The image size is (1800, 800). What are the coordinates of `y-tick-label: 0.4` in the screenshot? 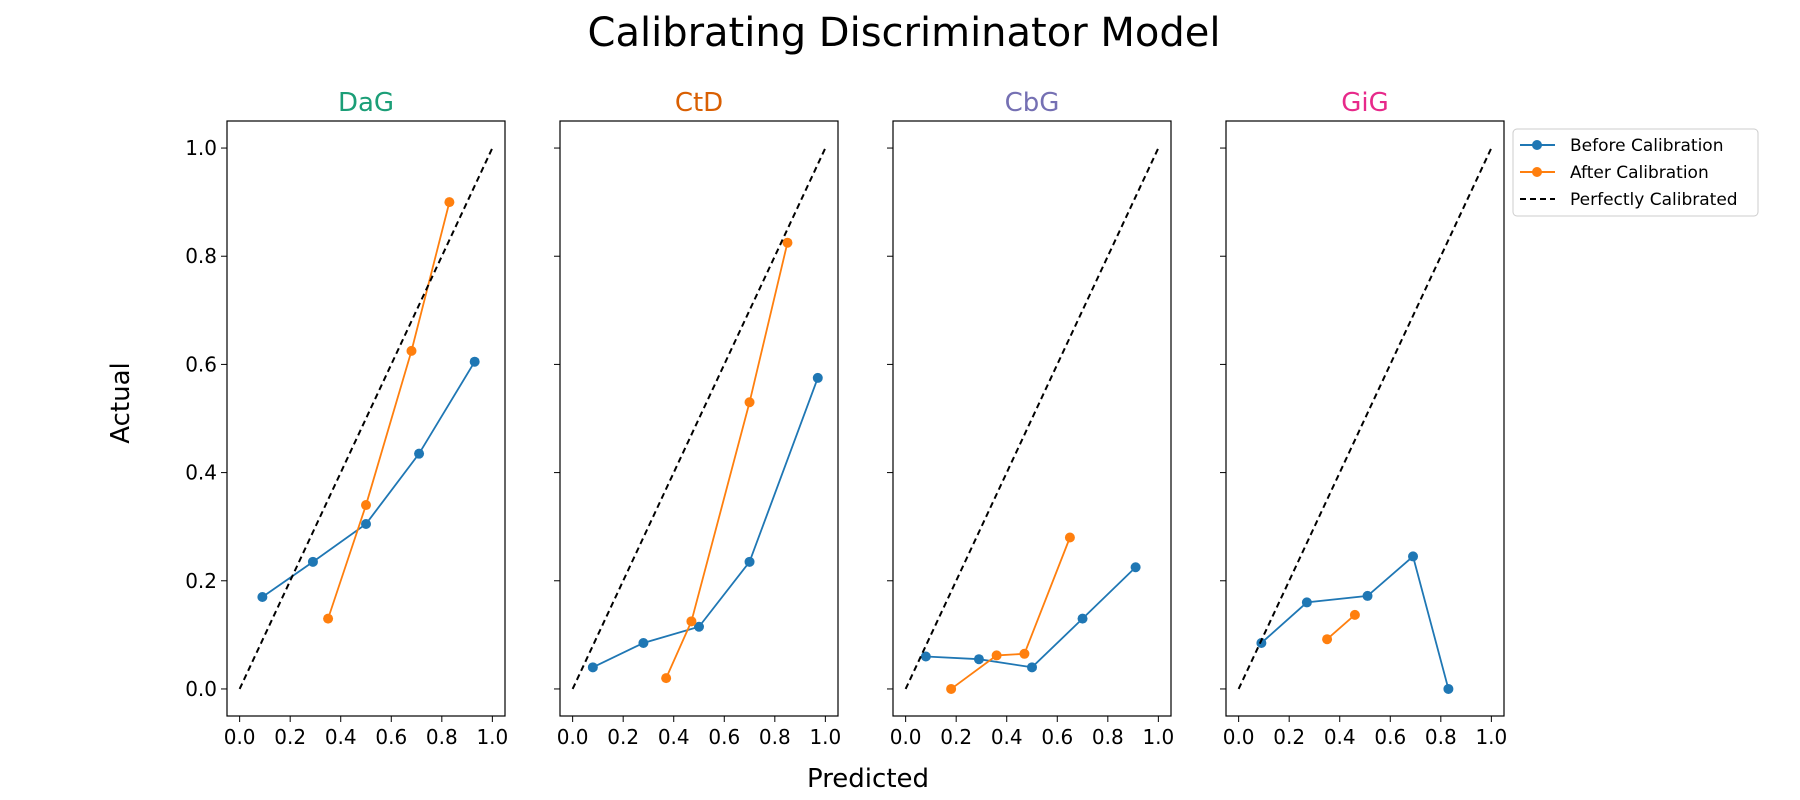 It's located at (201, 473).